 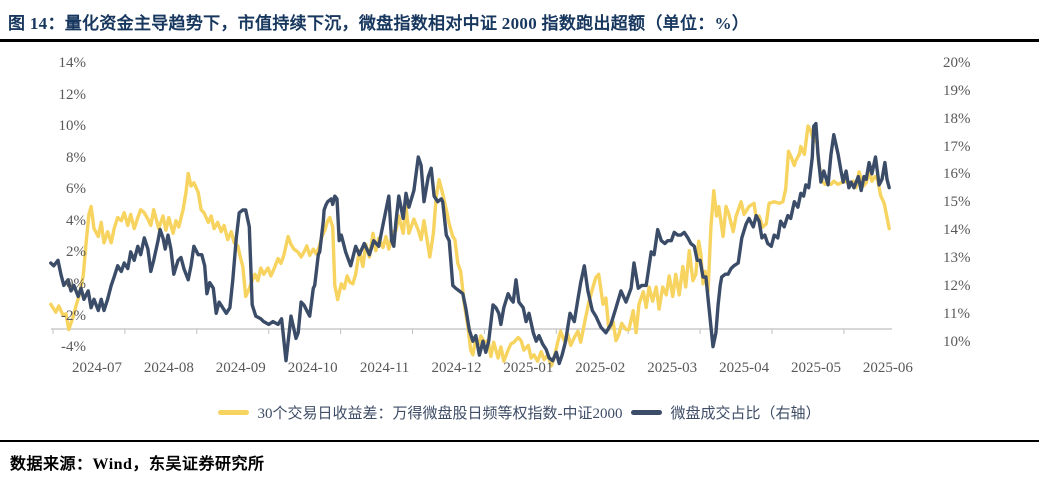 What do you see at coordinates (956, 313) in the screenshot?
I see `y-right-tick-label: 11%` at bounding box center [956, 313].